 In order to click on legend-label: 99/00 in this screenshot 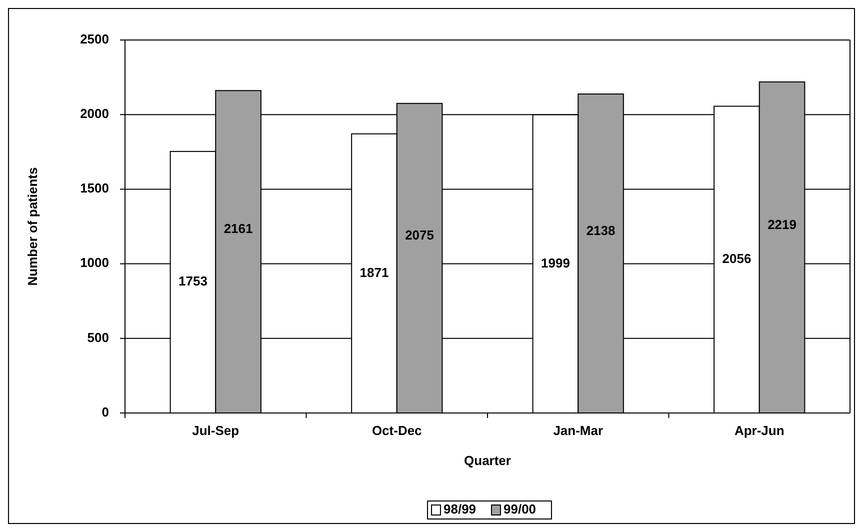, I will do `click(520, 508)`.